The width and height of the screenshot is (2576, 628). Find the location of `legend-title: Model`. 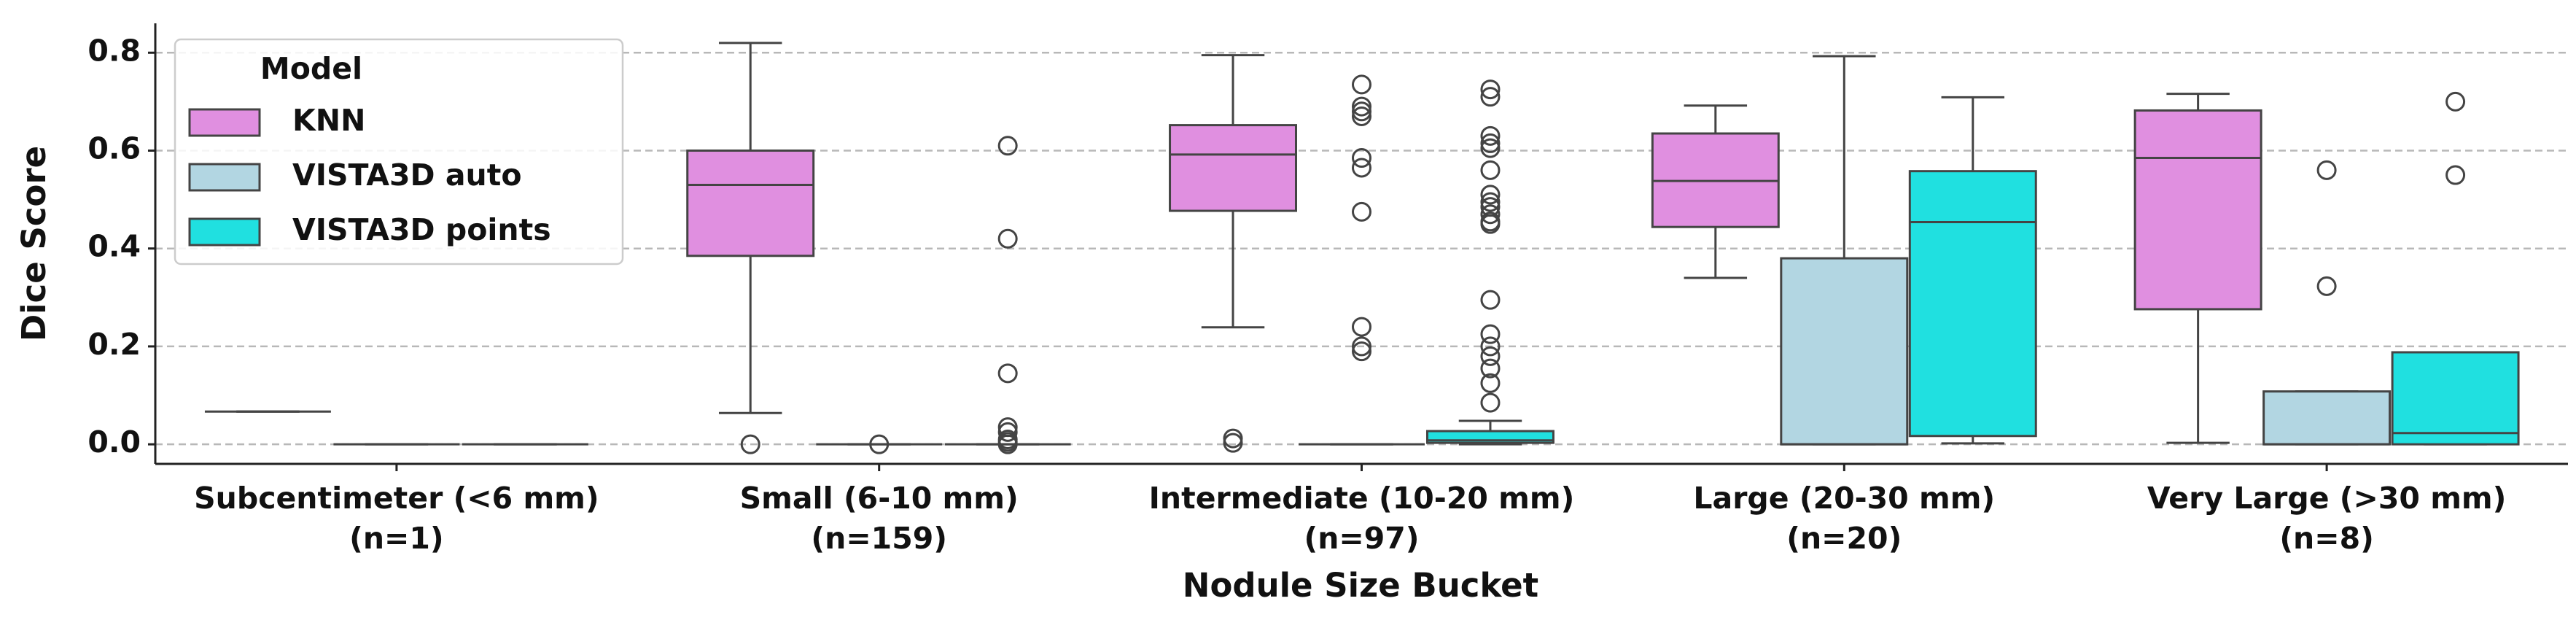

legend-title: Model is located at coordinates (311, 68).